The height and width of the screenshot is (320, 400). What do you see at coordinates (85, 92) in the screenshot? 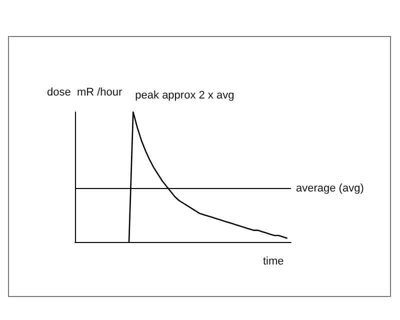
I see `y-axis-title: dose mR /hour` at bounding box center [85, 92].